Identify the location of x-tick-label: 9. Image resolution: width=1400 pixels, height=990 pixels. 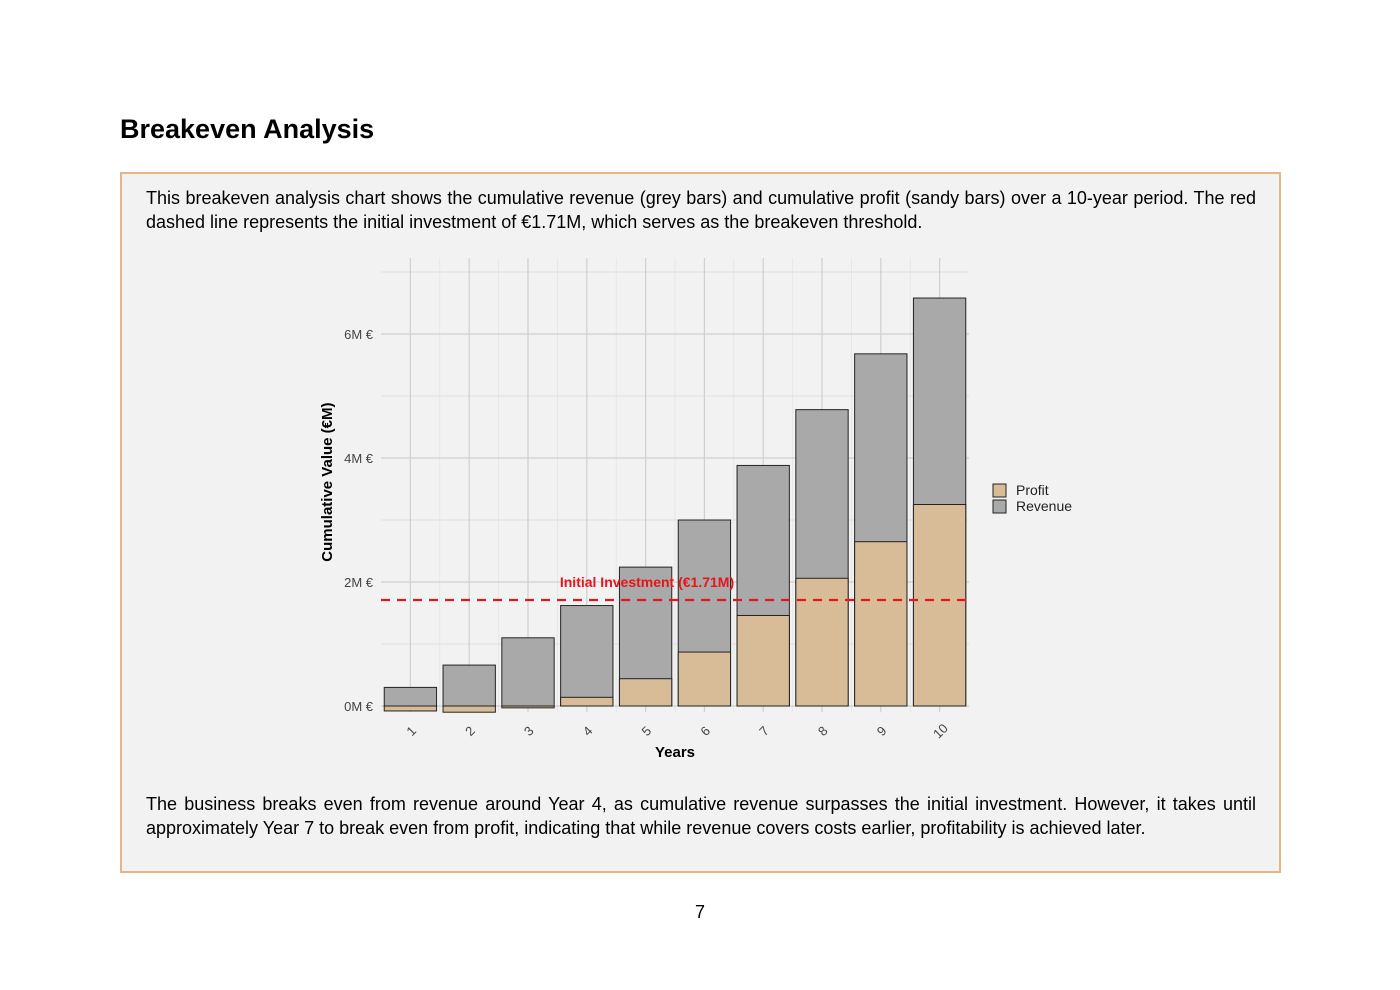
(882, 731).